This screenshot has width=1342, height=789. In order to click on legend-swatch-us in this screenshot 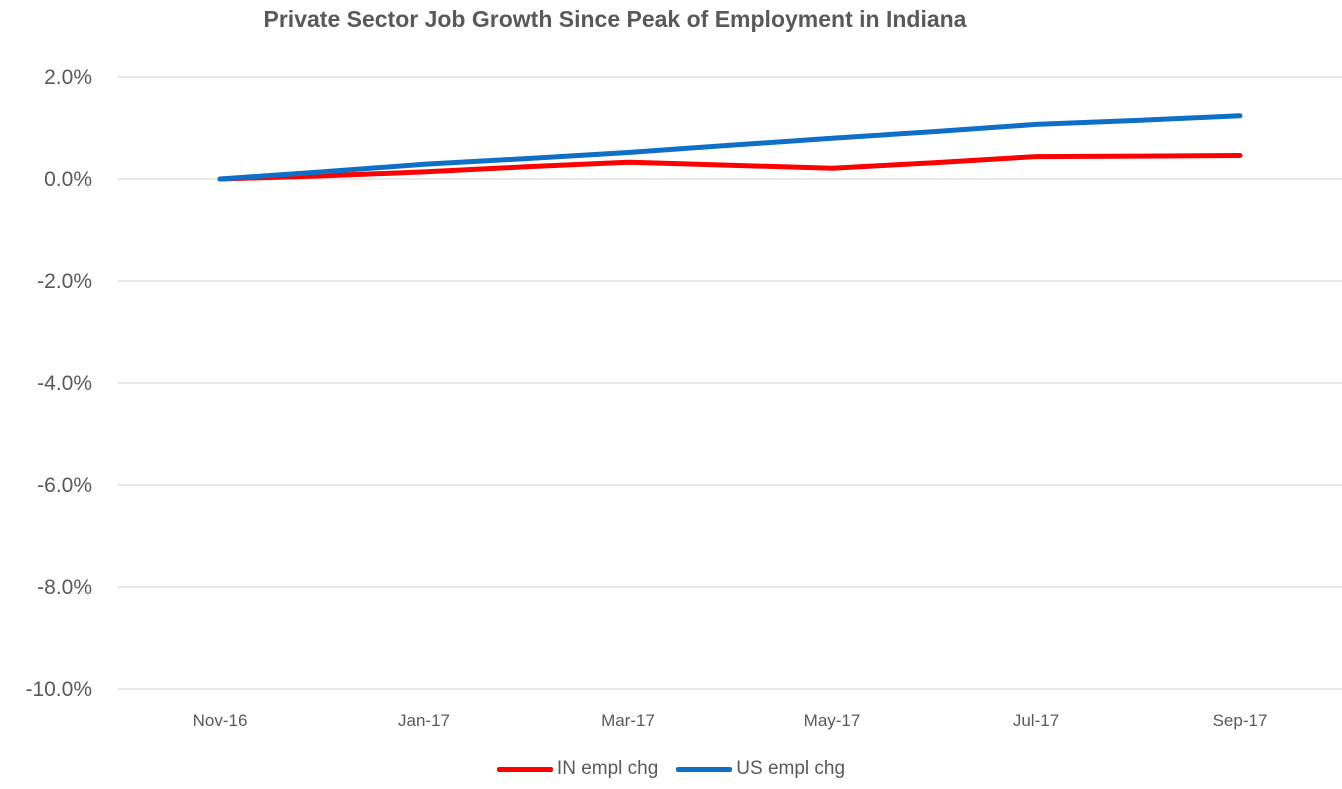, I will do `click(704, 769)`.